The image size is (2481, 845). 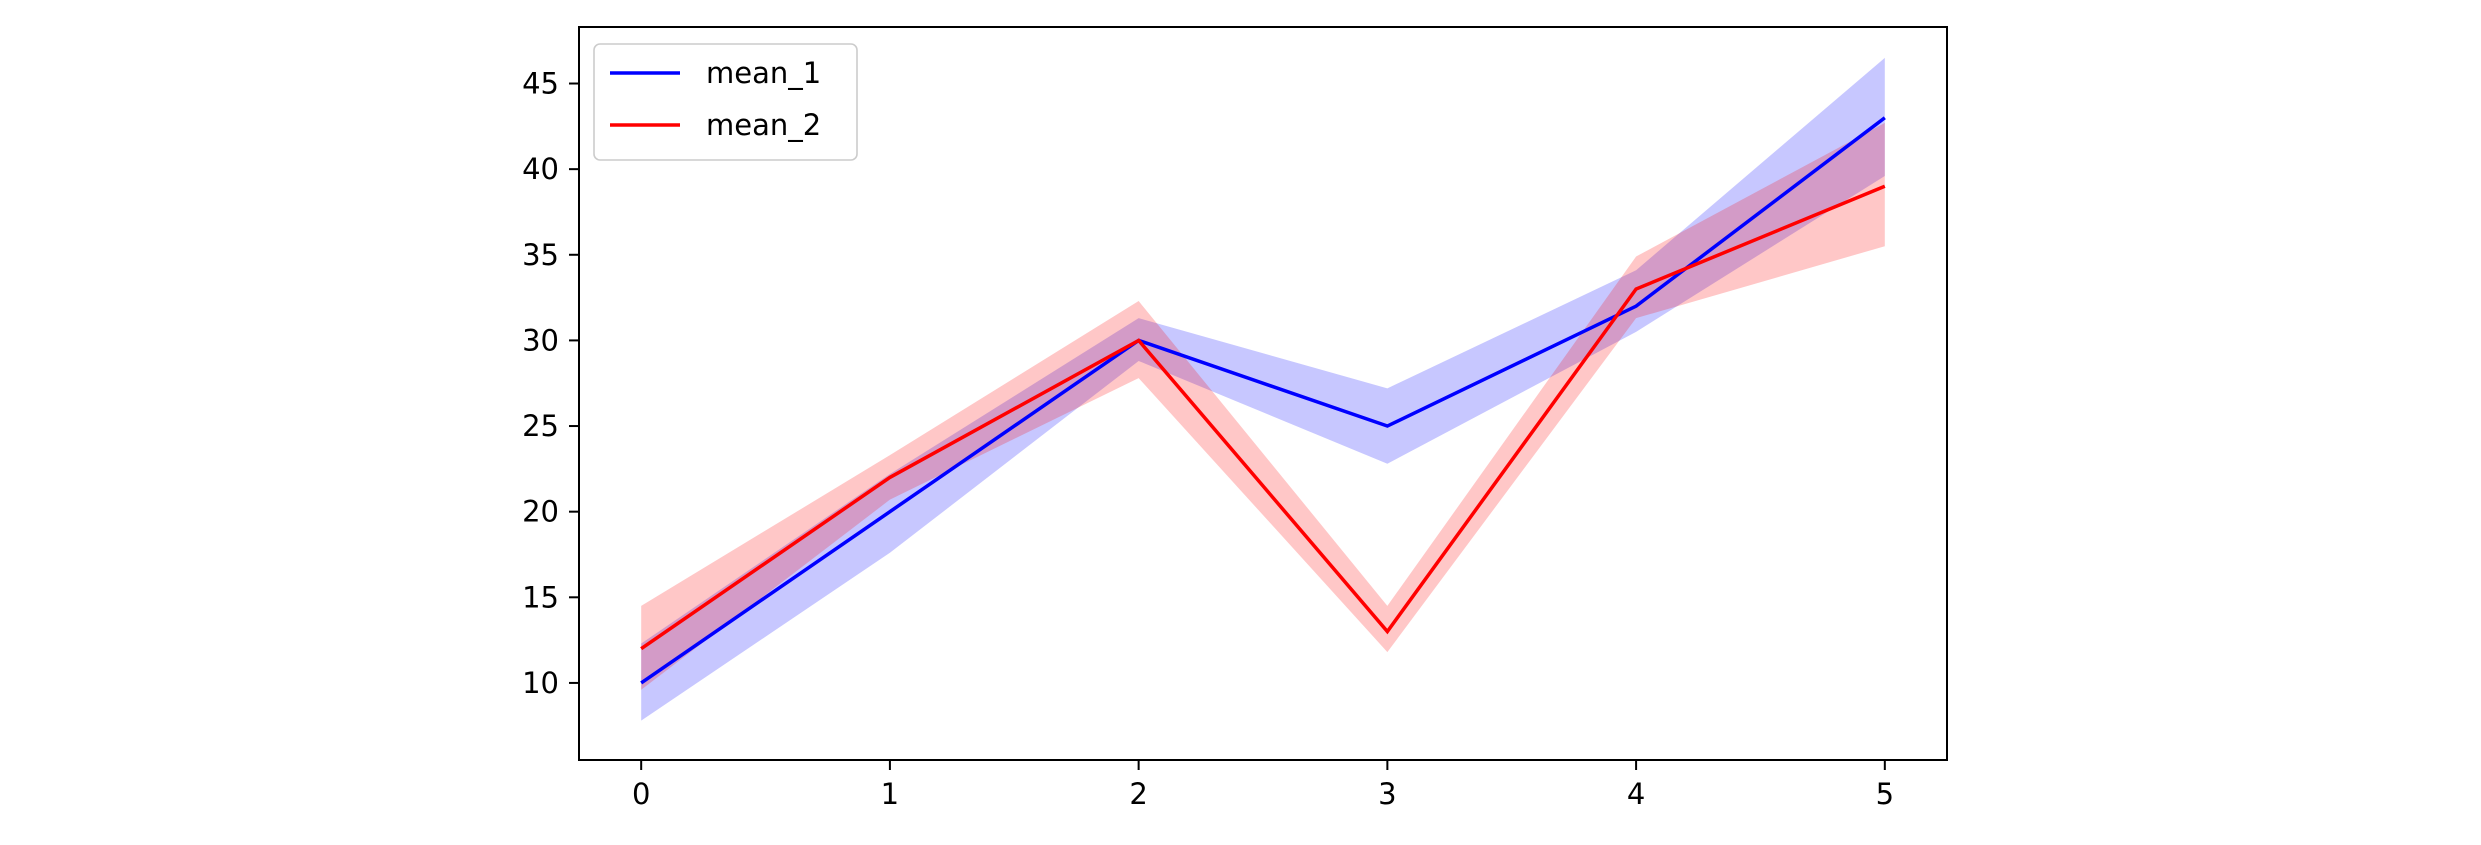 I want to click on y-tick-label-45: 45, so click(x=540, y=84).